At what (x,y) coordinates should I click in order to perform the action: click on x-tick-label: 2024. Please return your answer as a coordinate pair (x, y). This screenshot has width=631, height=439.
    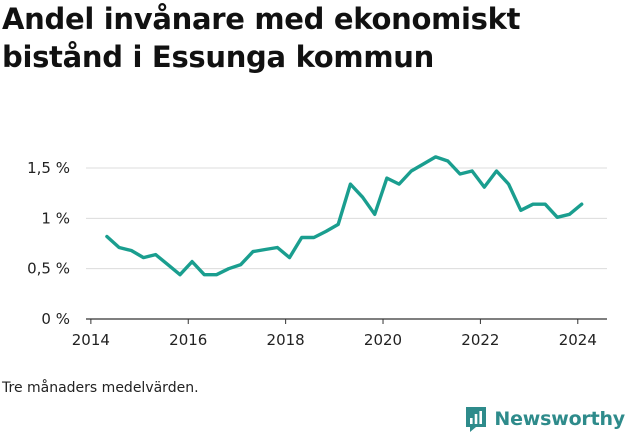
    Looking at the image, I should click on (578, 340).